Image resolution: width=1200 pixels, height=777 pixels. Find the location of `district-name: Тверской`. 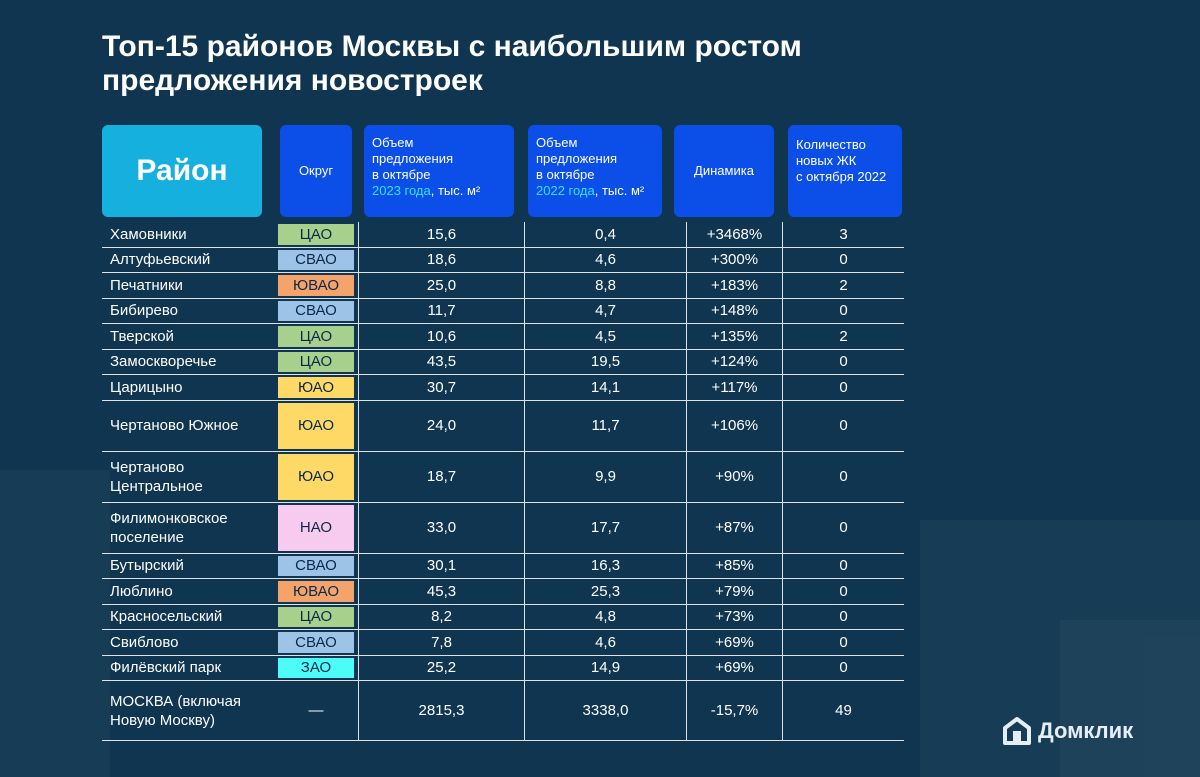

district-name: Тверской is located at coordinates (142, 336).